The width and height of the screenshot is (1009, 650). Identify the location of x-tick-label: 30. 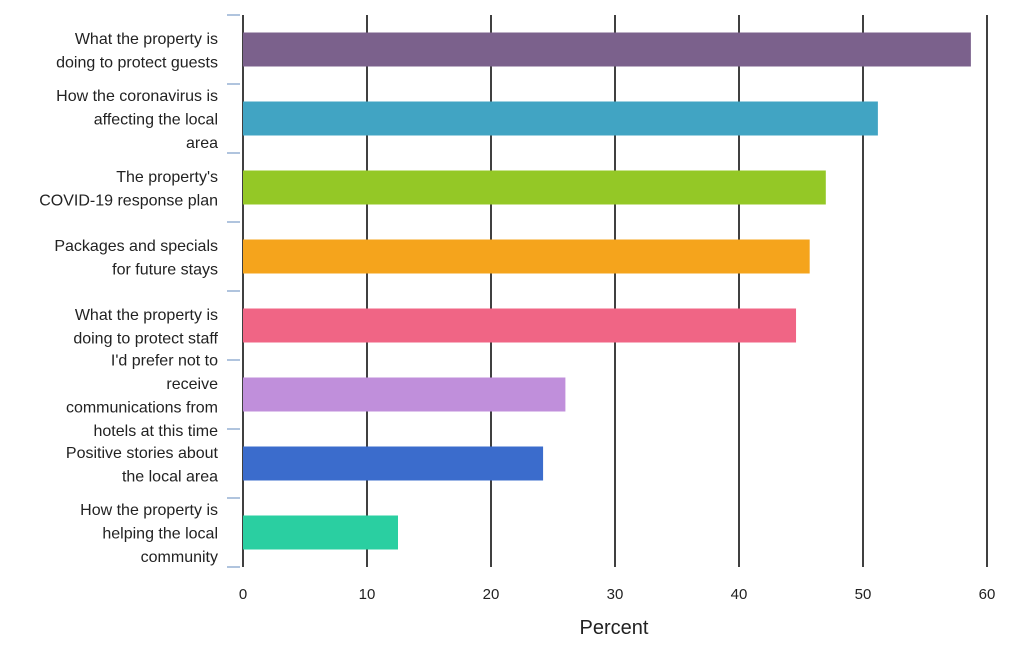
(615, 594).